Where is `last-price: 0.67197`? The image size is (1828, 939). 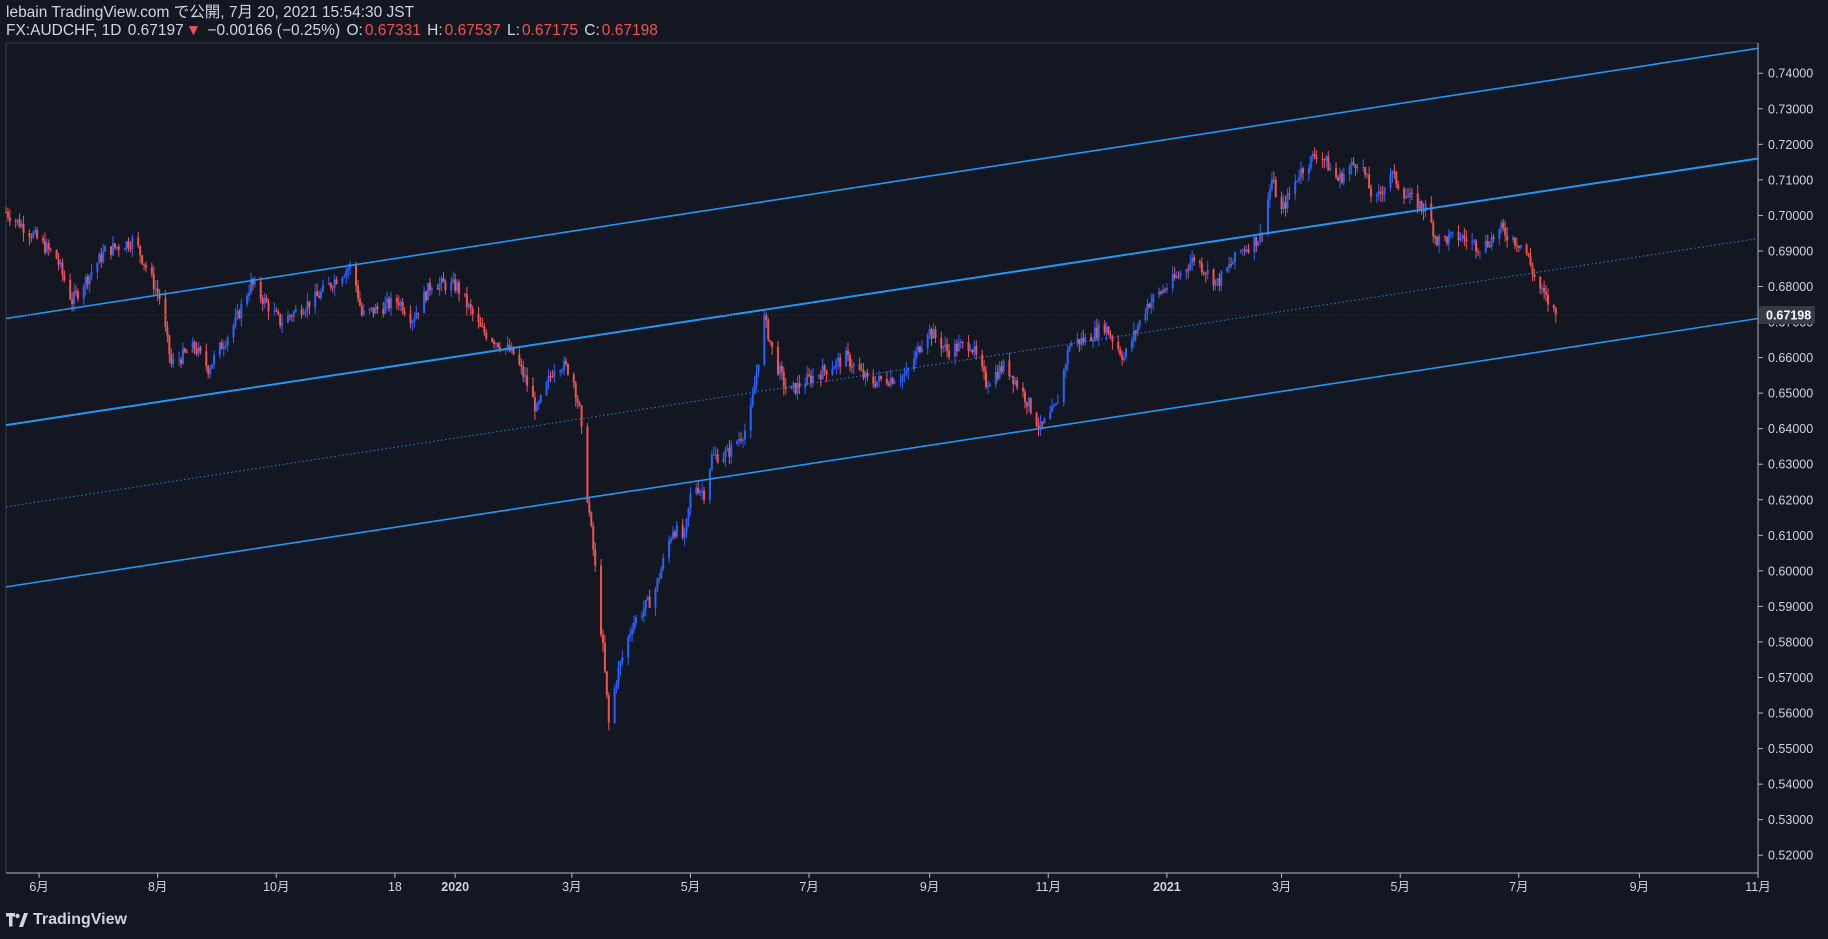
last-price: 0.67197 is located at coordinates (155, 30).